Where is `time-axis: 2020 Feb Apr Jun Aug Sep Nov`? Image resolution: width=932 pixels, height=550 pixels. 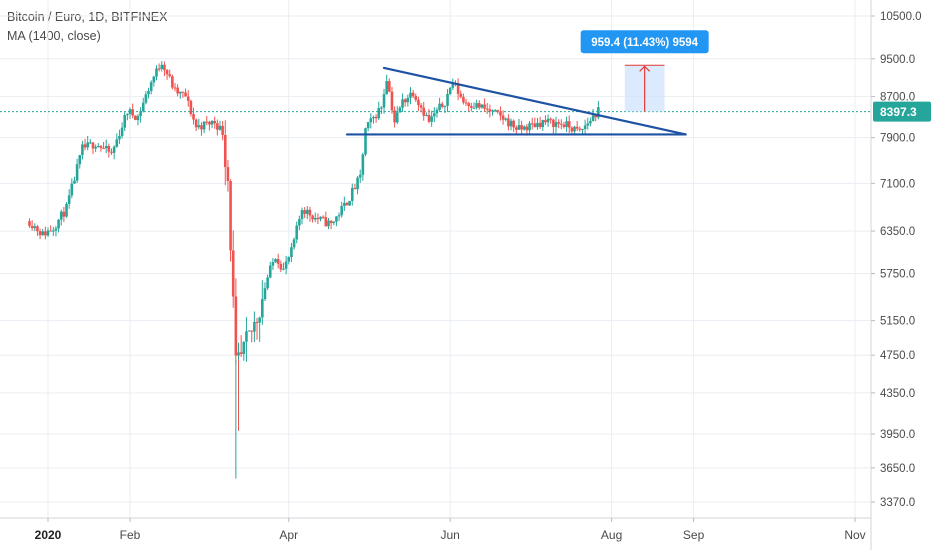
time-axis: 2020 Feb Apr Jun Aug Sep Nov is located at coordinates (435, 529).